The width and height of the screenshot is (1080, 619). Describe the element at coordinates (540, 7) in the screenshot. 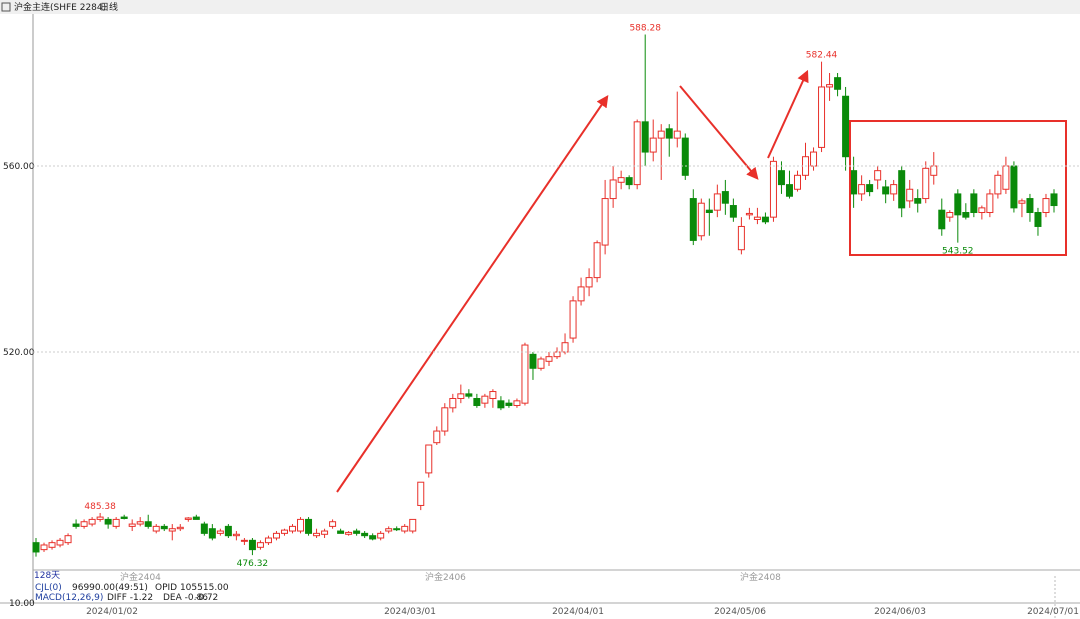

I see `header-bar` at that location.